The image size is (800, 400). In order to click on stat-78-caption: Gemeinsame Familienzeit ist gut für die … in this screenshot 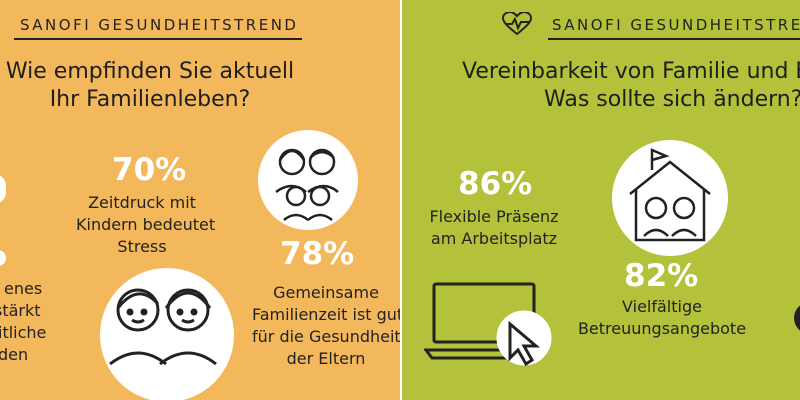, I will do `click(326, 326)`.